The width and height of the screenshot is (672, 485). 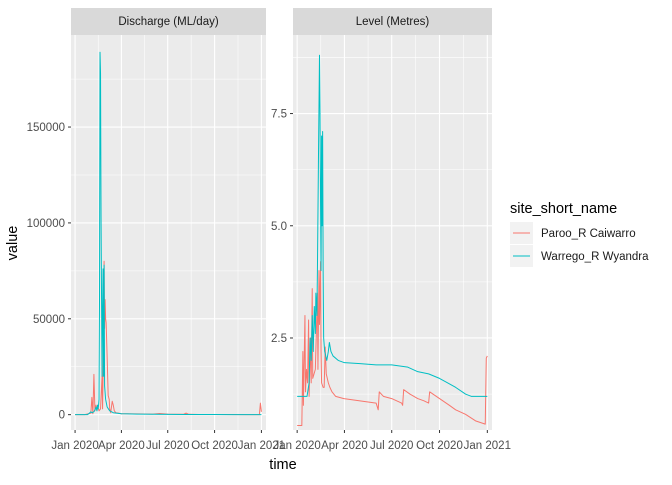 I want to click on facet-strip-label: Discharge (ML/day), so click(x=168, y=22).